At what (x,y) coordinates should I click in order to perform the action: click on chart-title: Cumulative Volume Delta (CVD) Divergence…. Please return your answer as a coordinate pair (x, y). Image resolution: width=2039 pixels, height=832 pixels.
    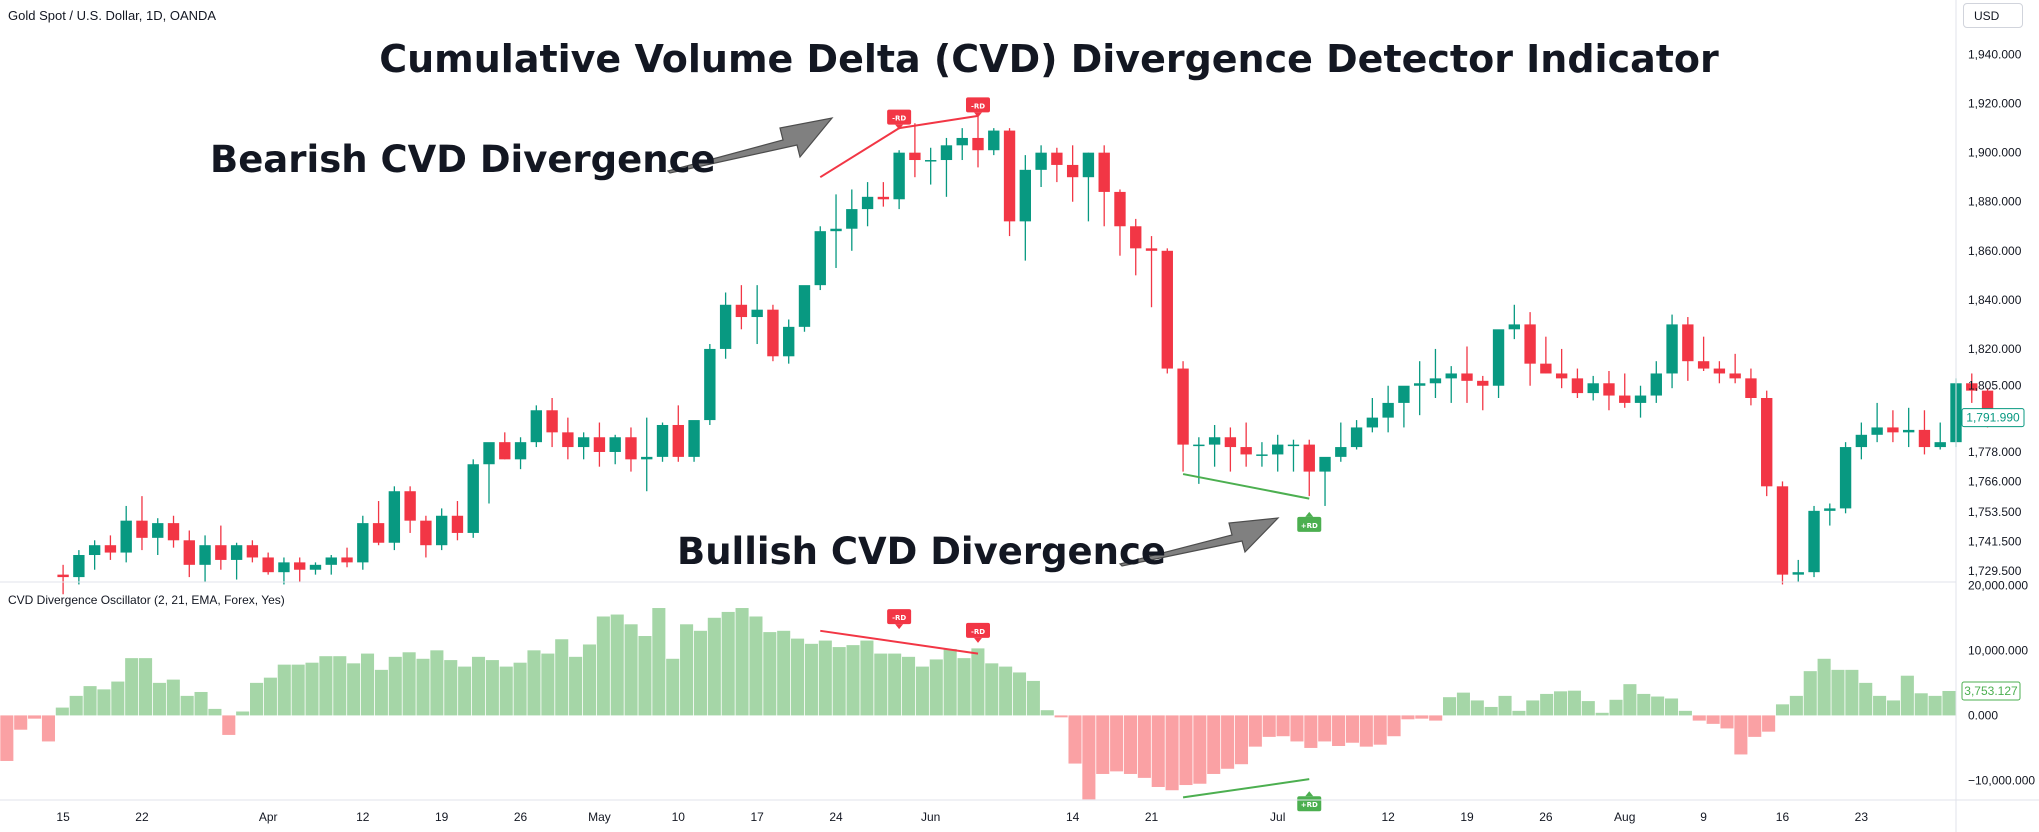
    Looking at the image, I should click on (1049, 59).